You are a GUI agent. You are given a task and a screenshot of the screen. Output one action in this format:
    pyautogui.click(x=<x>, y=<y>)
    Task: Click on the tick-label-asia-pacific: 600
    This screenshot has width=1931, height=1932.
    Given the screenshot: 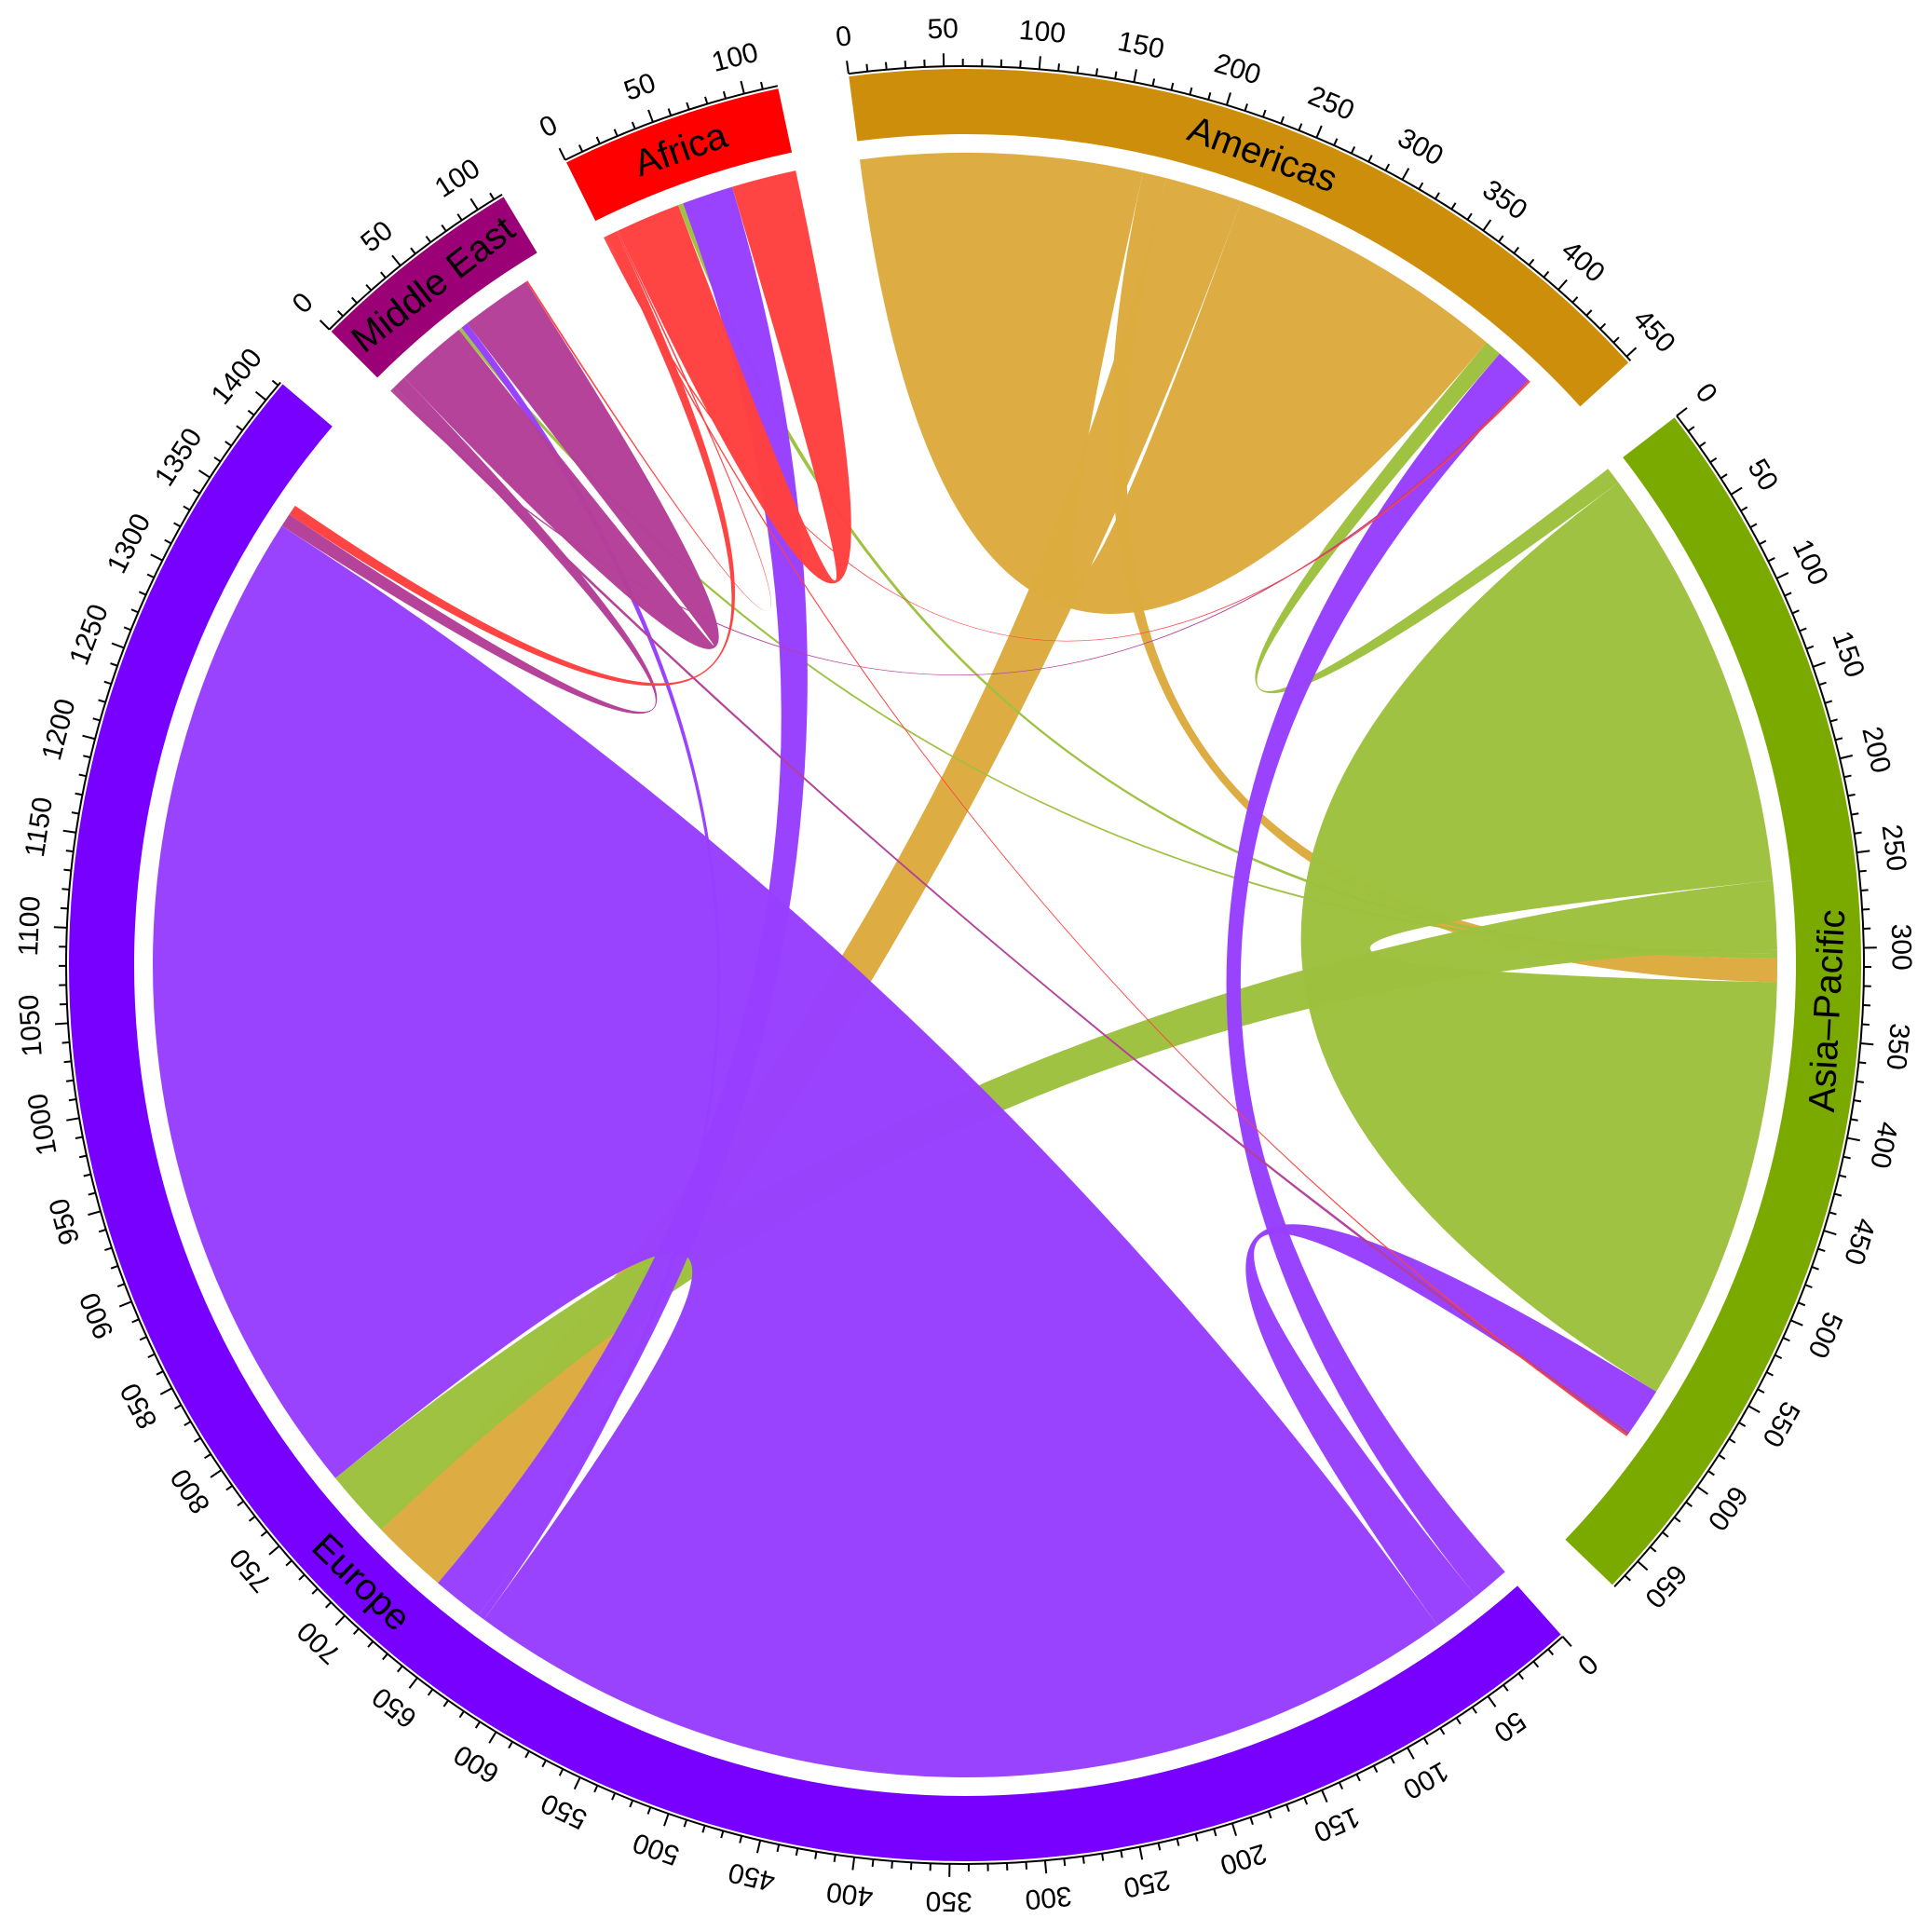 What is the action you would take?
    pyautogui.click(x=1728, y=1508)
    